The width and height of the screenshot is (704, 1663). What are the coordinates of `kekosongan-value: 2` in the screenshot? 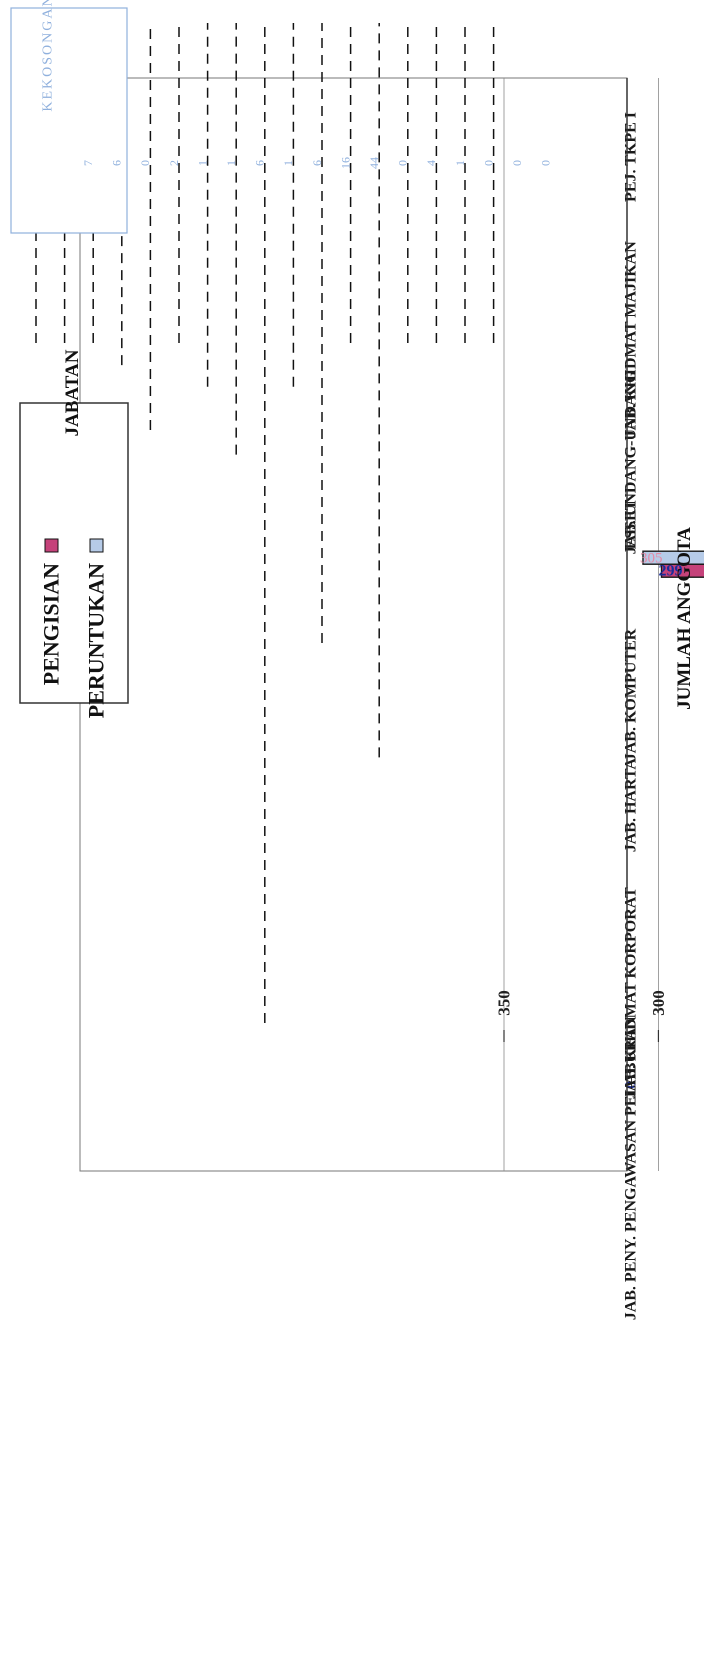 It's located at (174, 163).